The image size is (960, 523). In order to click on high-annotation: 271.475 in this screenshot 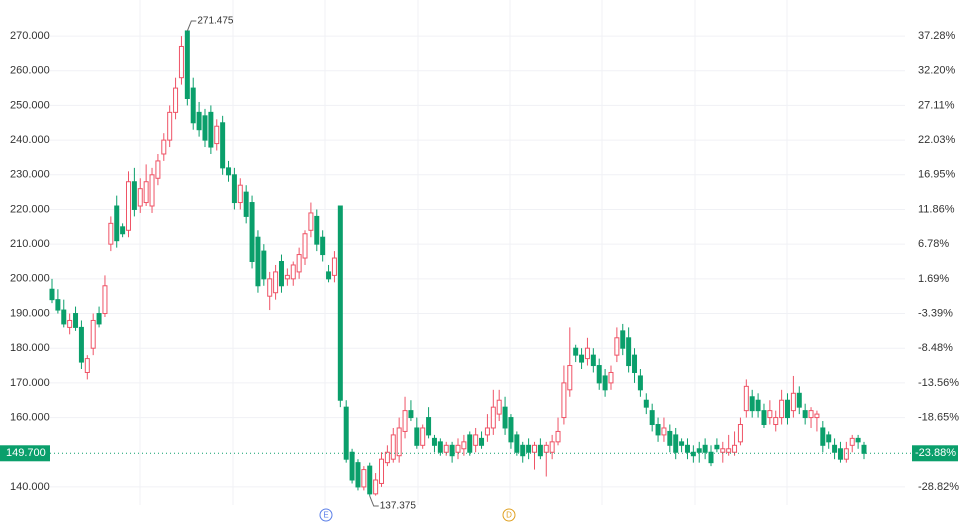, I will do `click(215, 21)`.